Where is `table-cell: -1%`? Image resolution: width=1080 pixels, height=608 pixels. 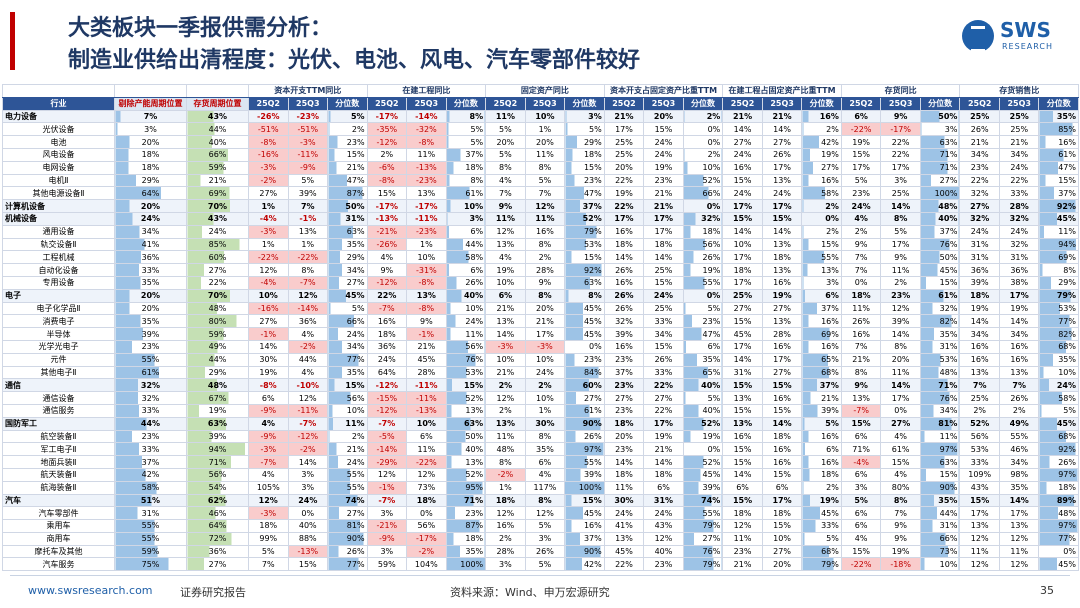 table-cell: -1% is located at coordinates (308, 218).